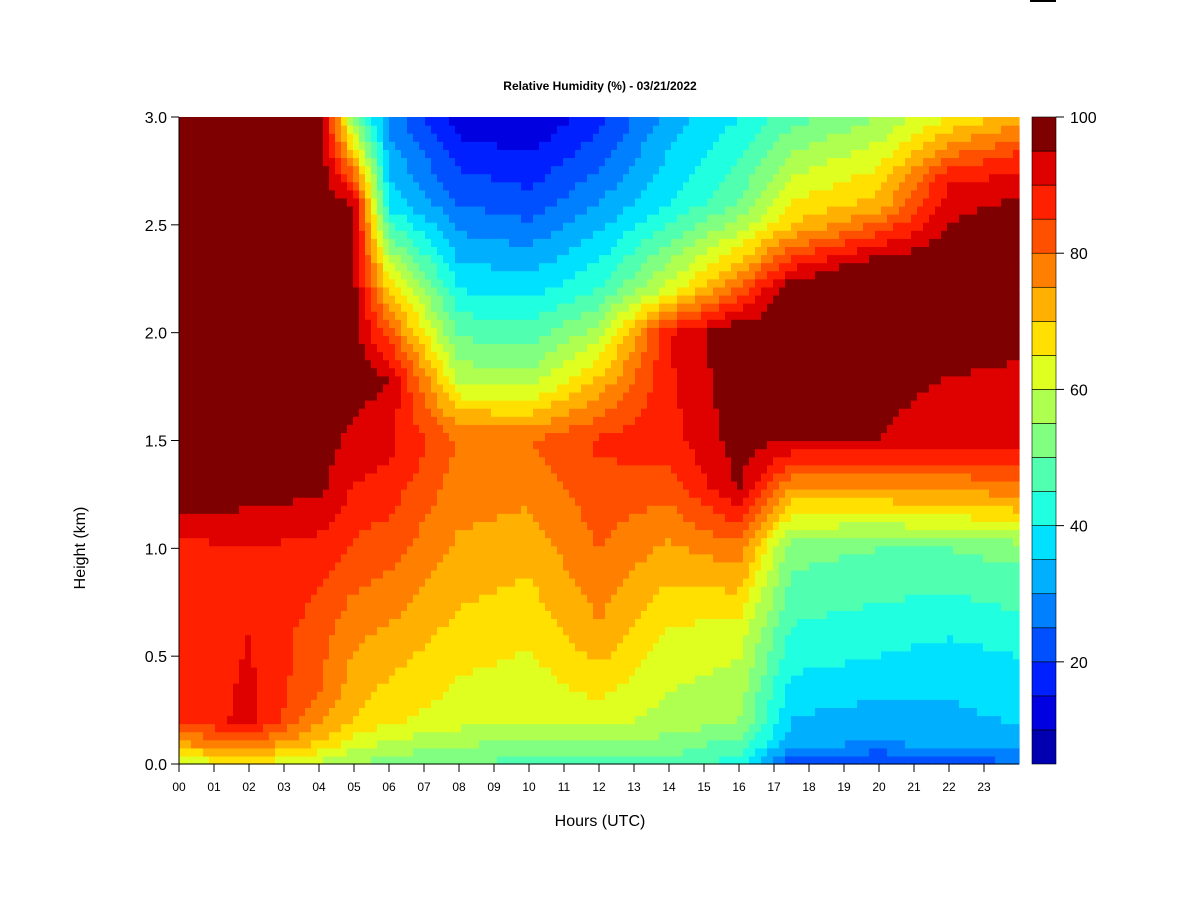  I want to click on corner-mark, so click(1043, 1).